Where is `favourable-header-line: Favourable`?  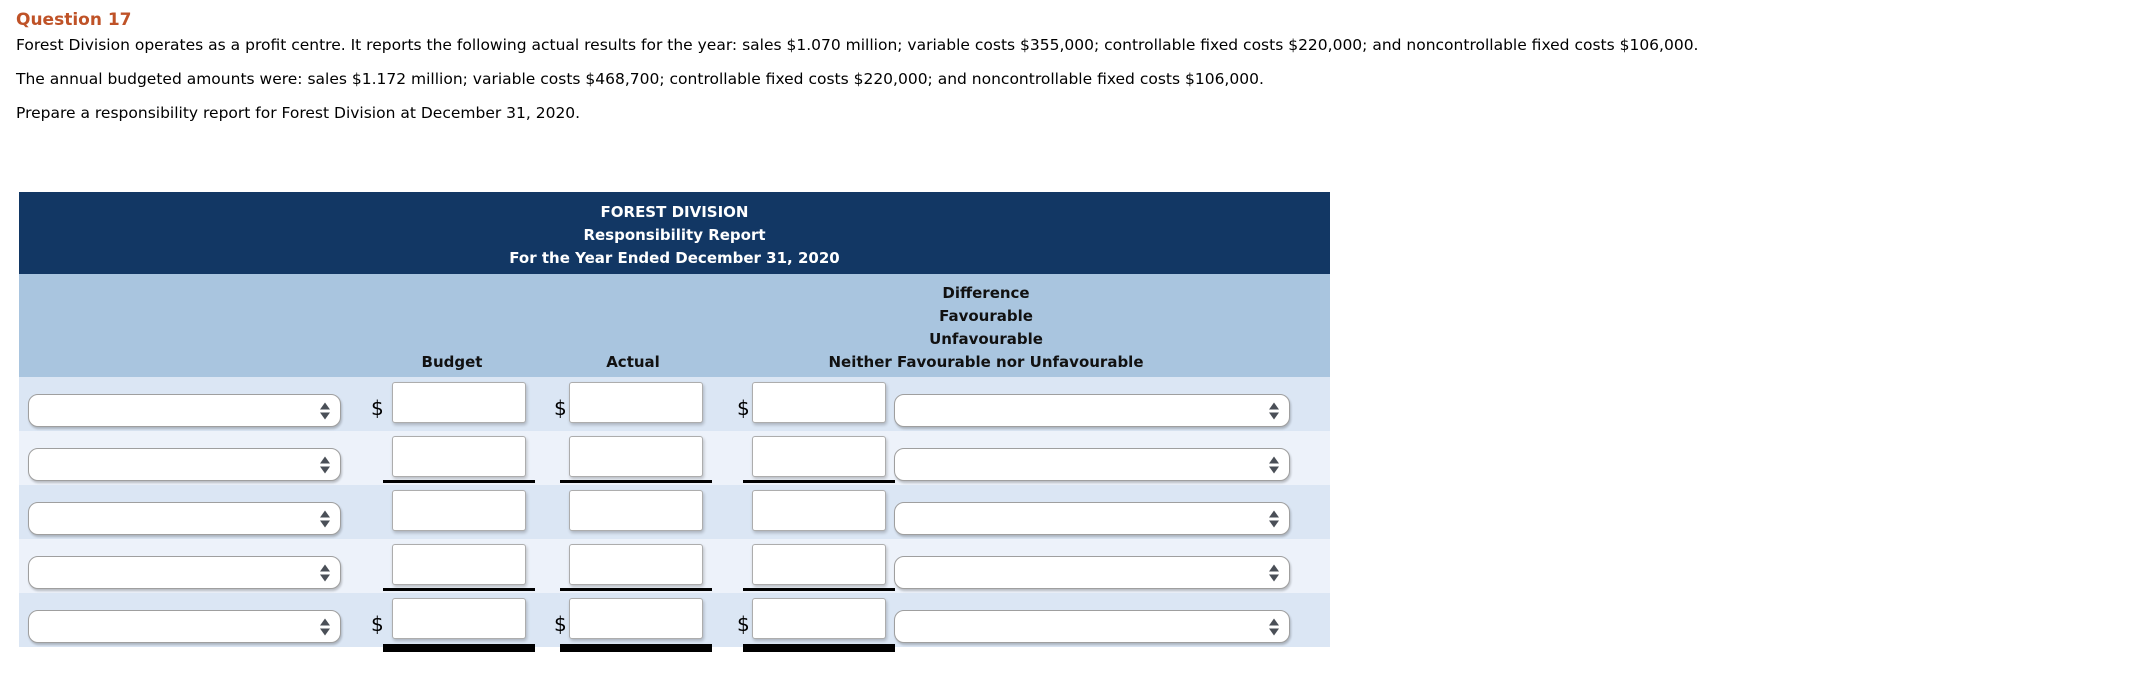
favourable-header-line: Favourable is located at coordinates (986, 316).